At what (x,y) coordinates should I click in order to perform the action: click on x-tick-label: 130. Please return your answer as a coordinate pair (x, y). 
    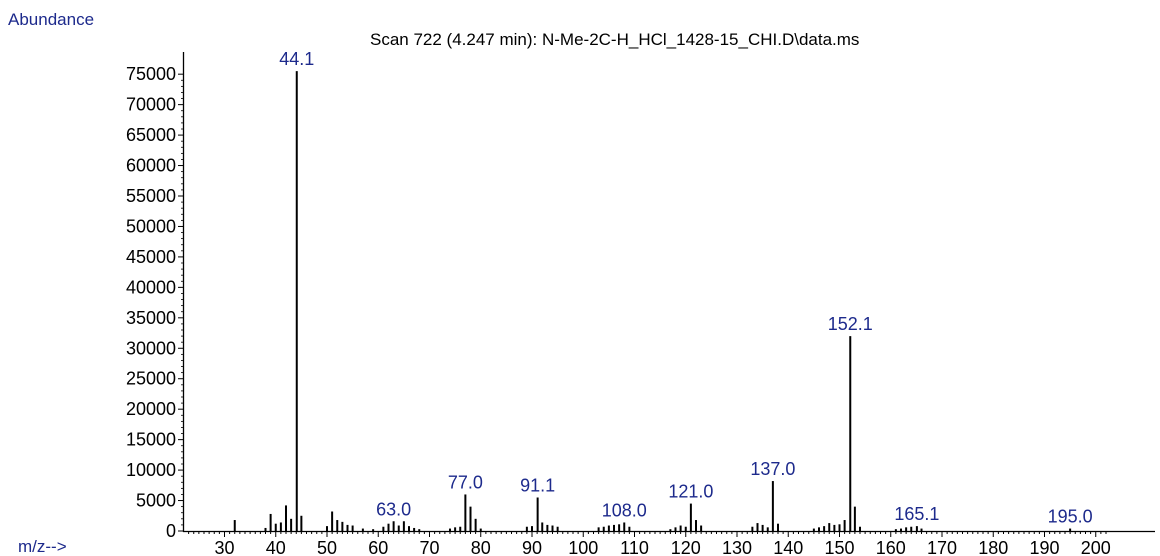
    Looking at the image, I should click on (737, 547).